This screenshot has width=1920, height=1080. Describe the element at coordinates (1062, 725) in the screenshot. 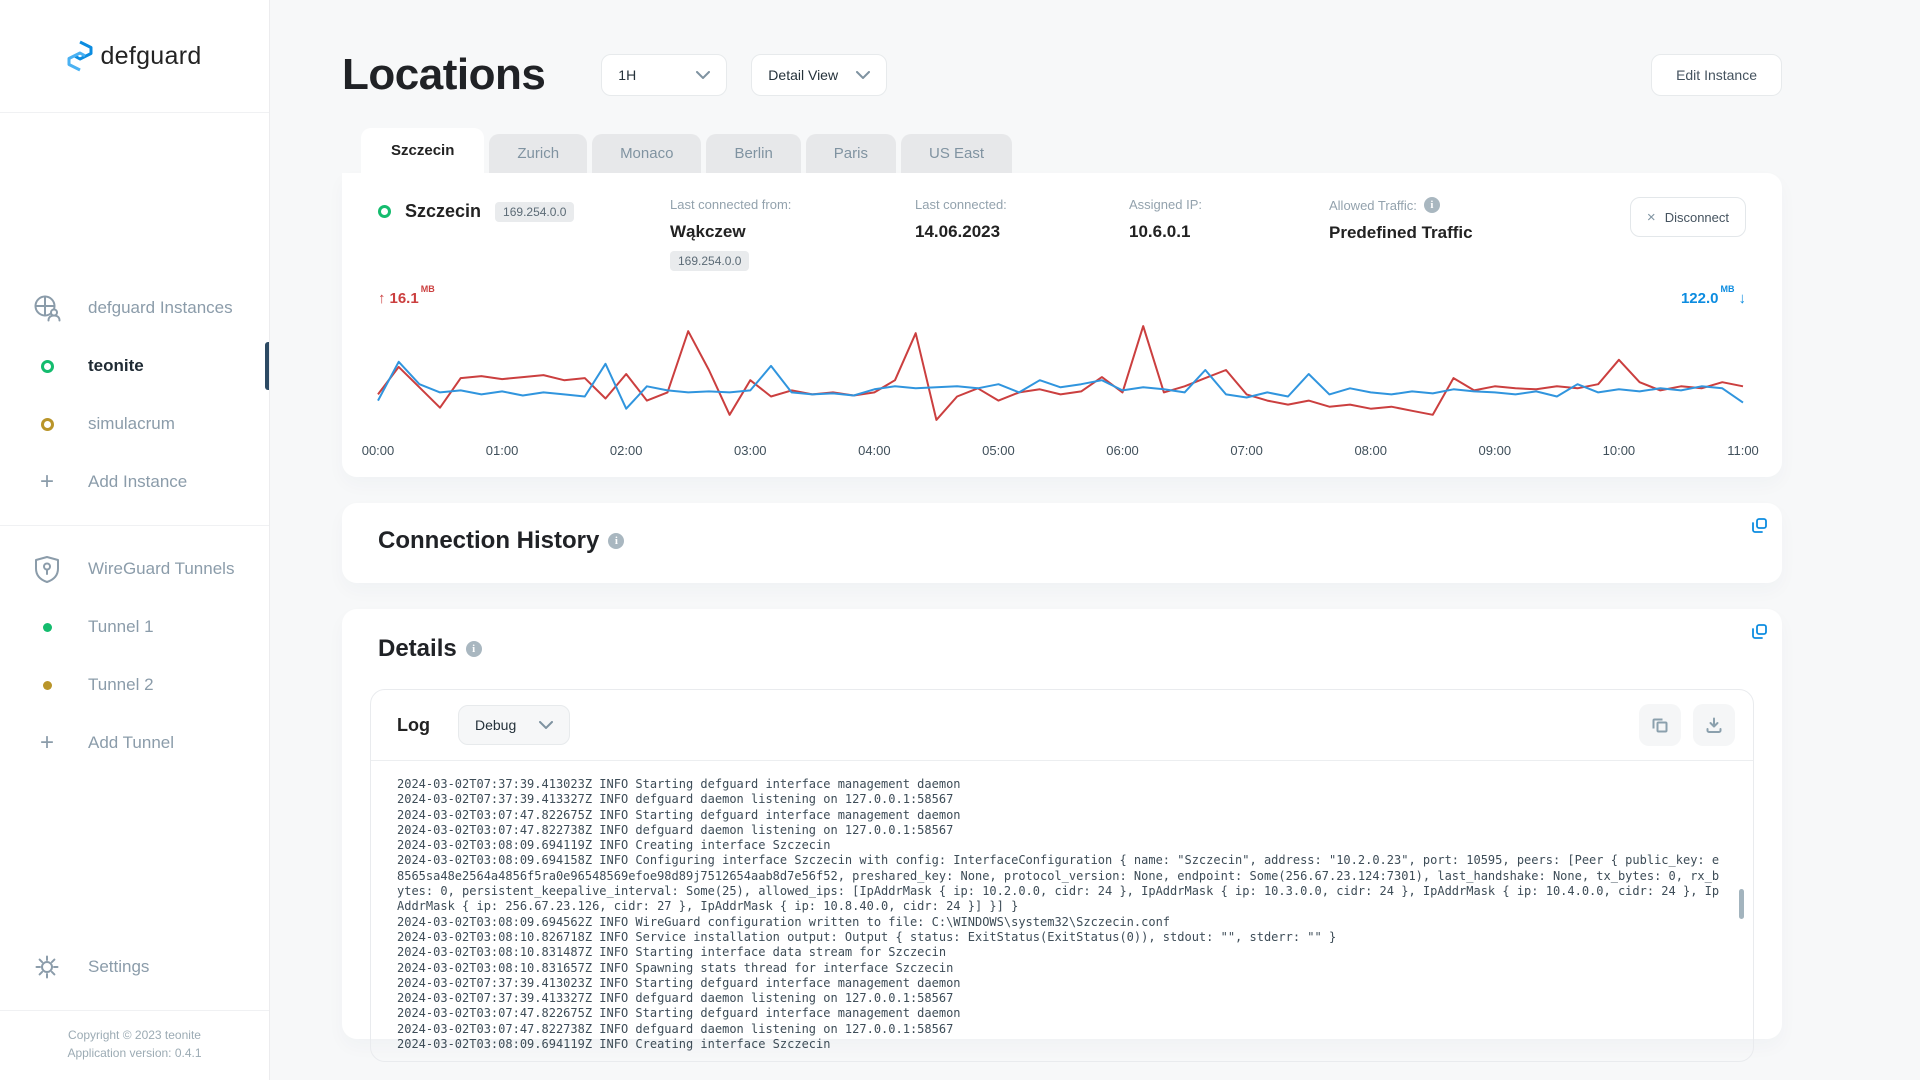

I see `log-panel-header: Log Debug` at that location.